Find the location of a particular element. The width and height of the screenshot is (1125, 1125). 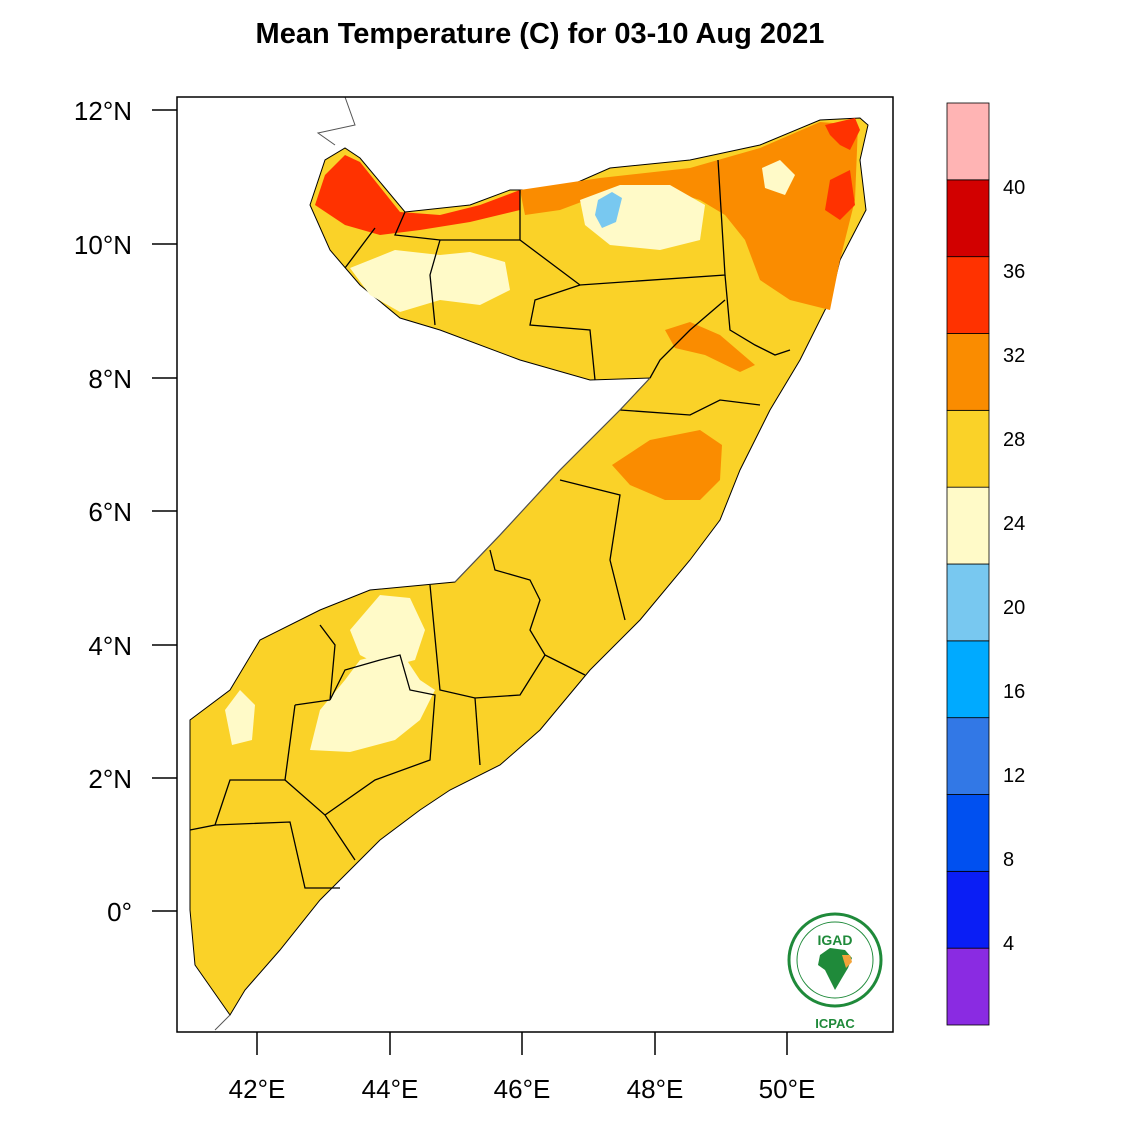

cold-pocket-north is located at coordinates (608, 210).